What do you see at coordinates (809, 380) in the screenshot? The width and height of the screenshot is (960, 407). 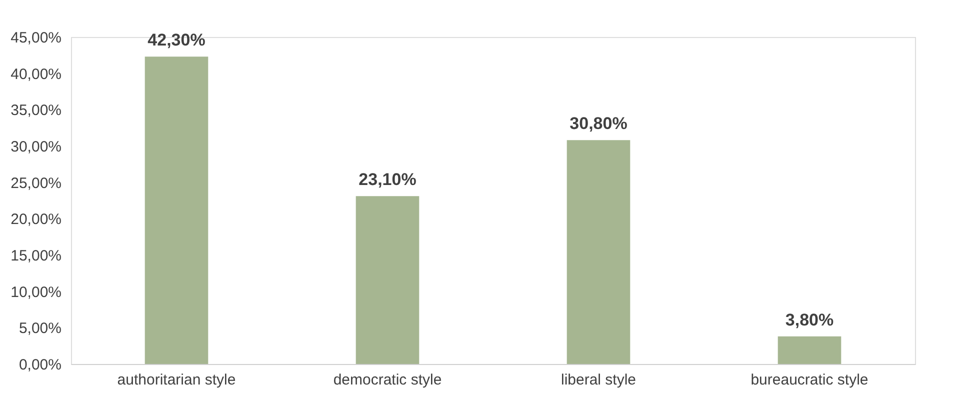 I see `x-tick-label: bureaucratic style` at bounding box center [809, 380].